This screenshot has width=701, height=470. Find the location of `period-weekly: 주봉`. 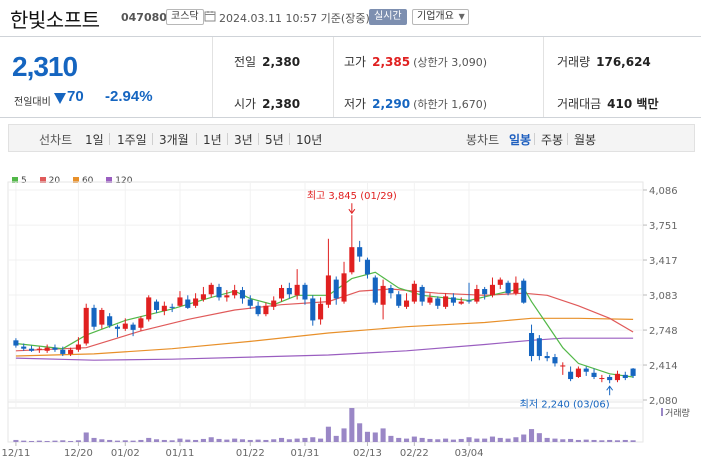

period-weekly: 주봉 is located at coordinates (552, 140).